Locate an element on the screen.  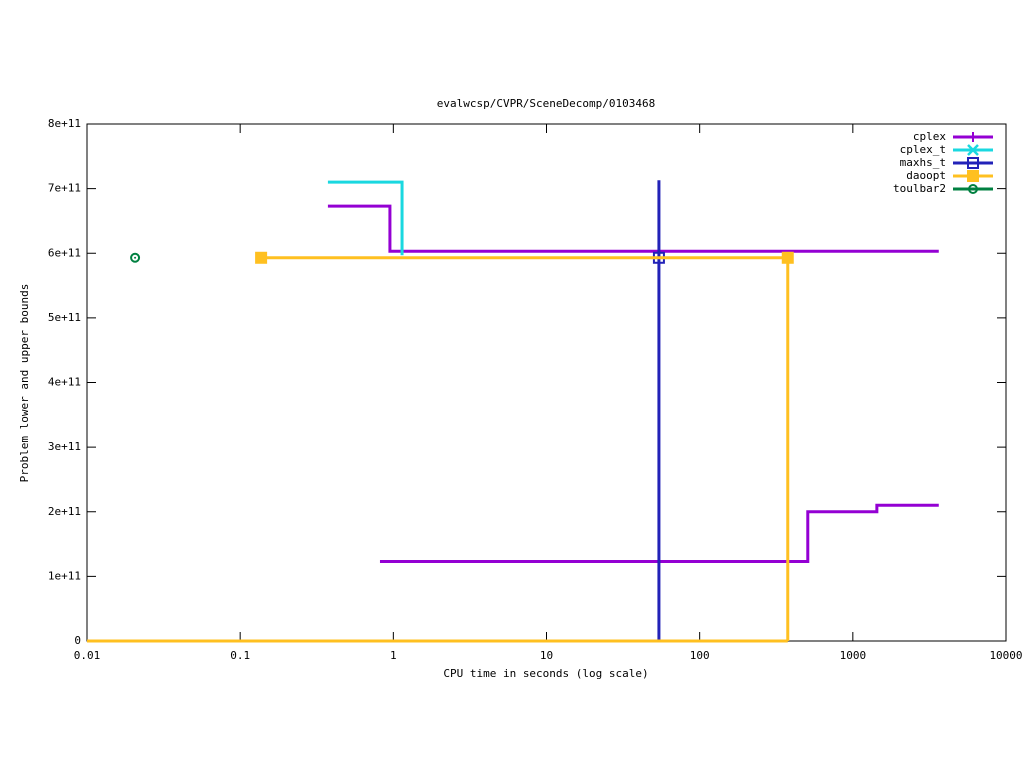
legend-label: cplex_t is located at coordinates (923, 149).